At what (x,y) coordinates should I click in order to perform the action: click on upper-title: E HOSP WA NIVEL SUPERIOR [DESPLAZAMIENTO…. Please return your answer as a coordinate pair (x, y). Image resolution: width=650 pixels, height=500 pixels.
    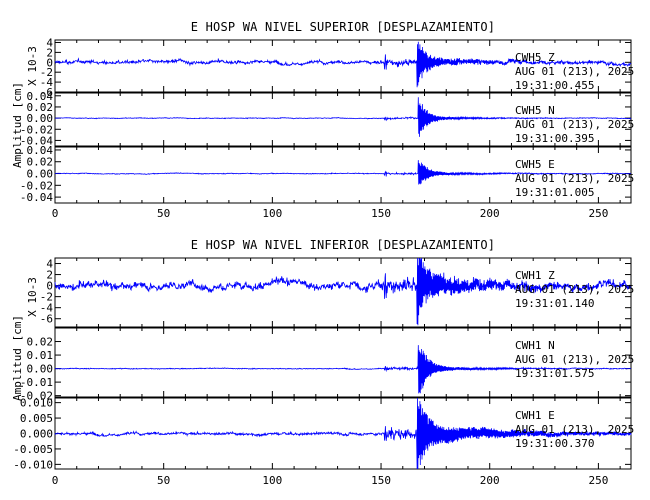
    Looking at the image, I should click on (343, 27).